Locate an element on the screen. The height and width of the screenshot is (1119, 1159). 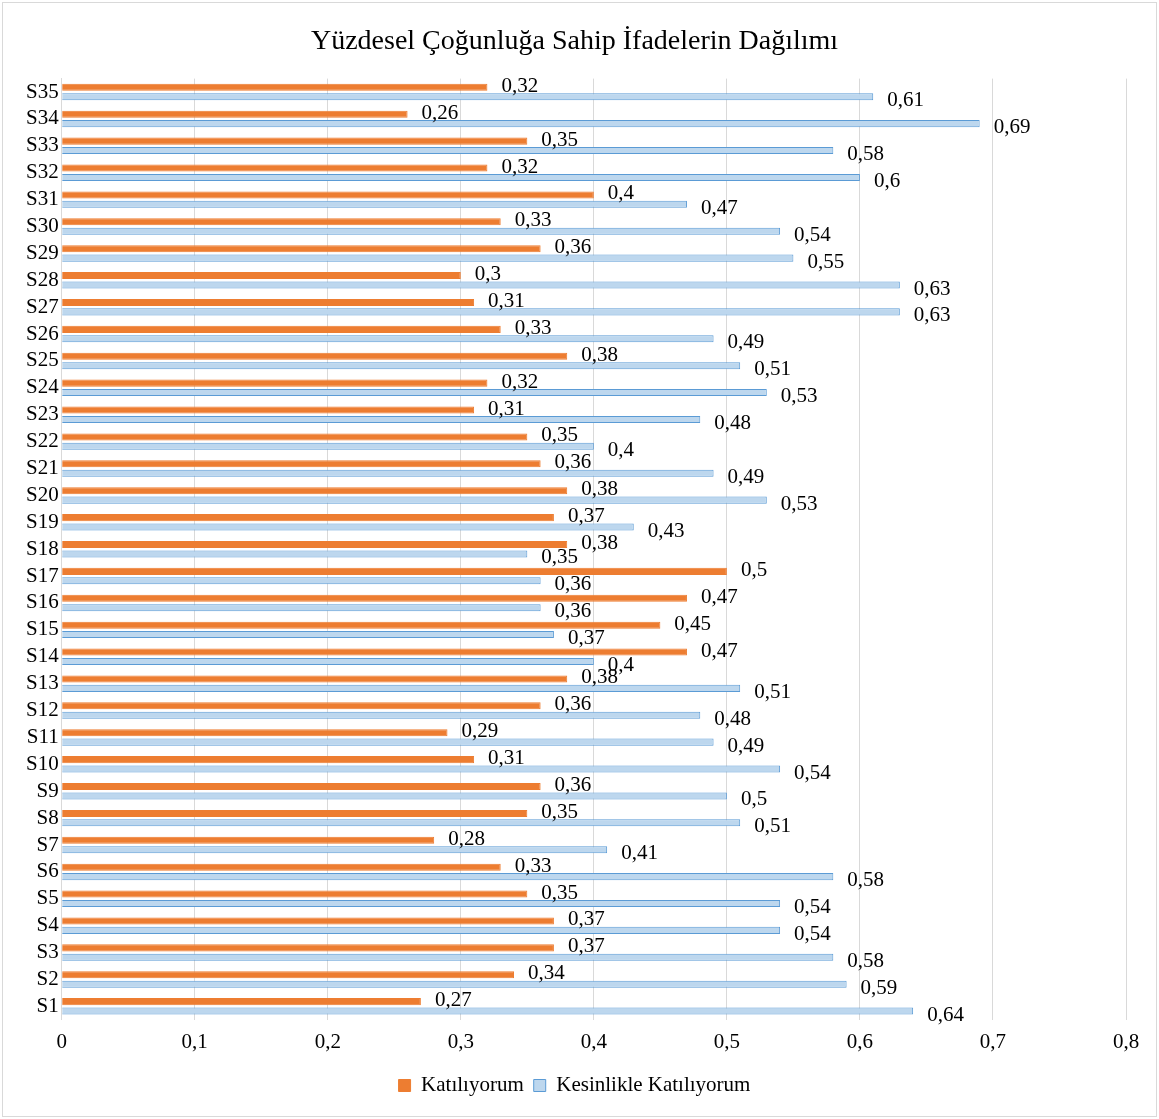
y-tick-label: S17 is located at coordinates (42, 574).